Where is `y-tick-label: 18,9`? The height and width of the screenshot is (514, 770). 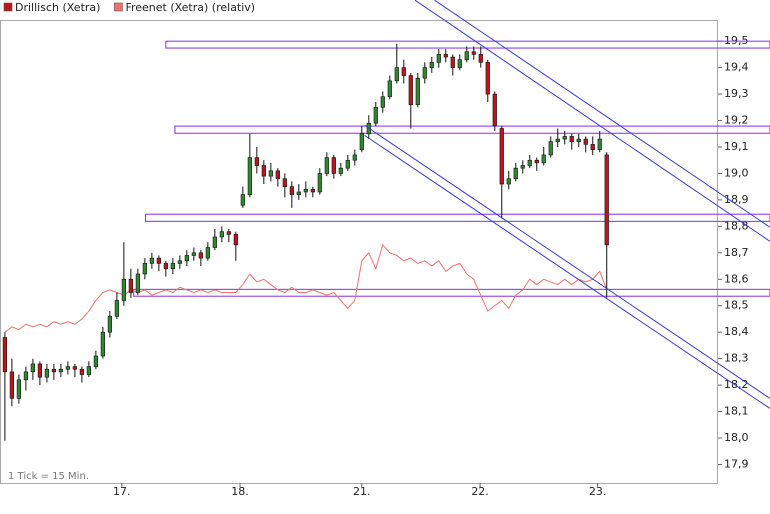
y-tick-label: 18,9 is located at coordinates (736, 199).